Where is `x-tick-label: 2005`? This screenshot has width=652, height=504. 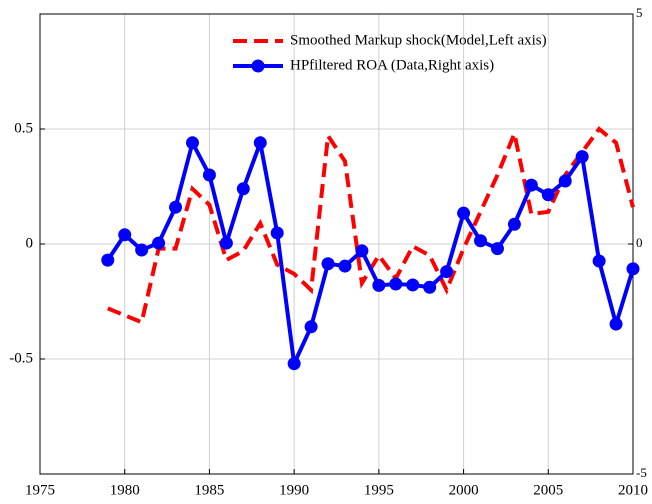
x-tick-label: 2005 is located at coordinates (548, 490).